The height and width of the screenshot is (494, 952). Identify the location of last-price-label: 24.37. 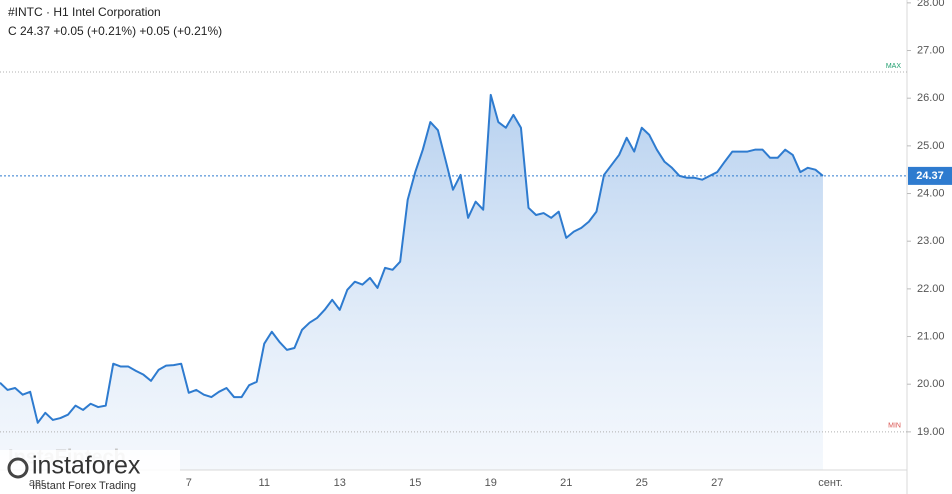
(930, 176).